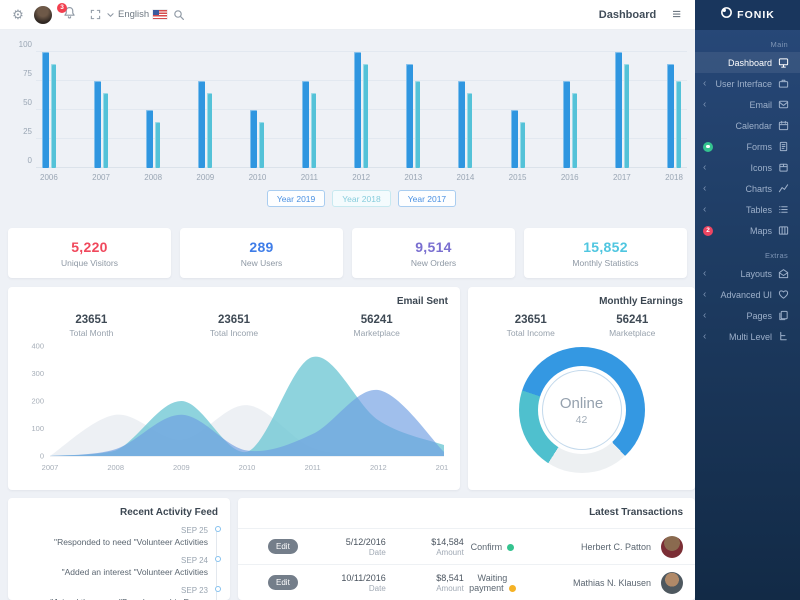 The height and width of the screenshot is (600, 800). Describe the element at coordinates (760, 104) in the screenshot. I see `sidebar-item-label: Email` at that location.